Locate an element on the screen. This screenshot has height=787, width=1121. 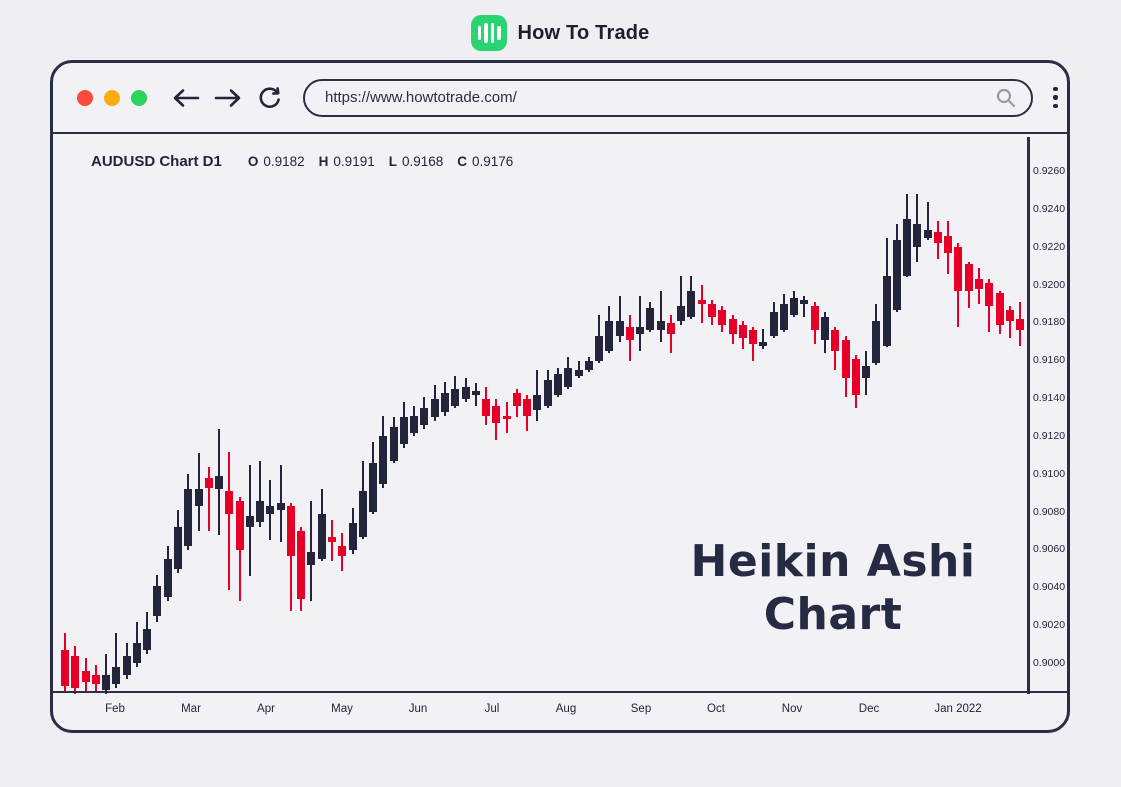
open-value: 0.9182 is located at coordinates (284, 161).